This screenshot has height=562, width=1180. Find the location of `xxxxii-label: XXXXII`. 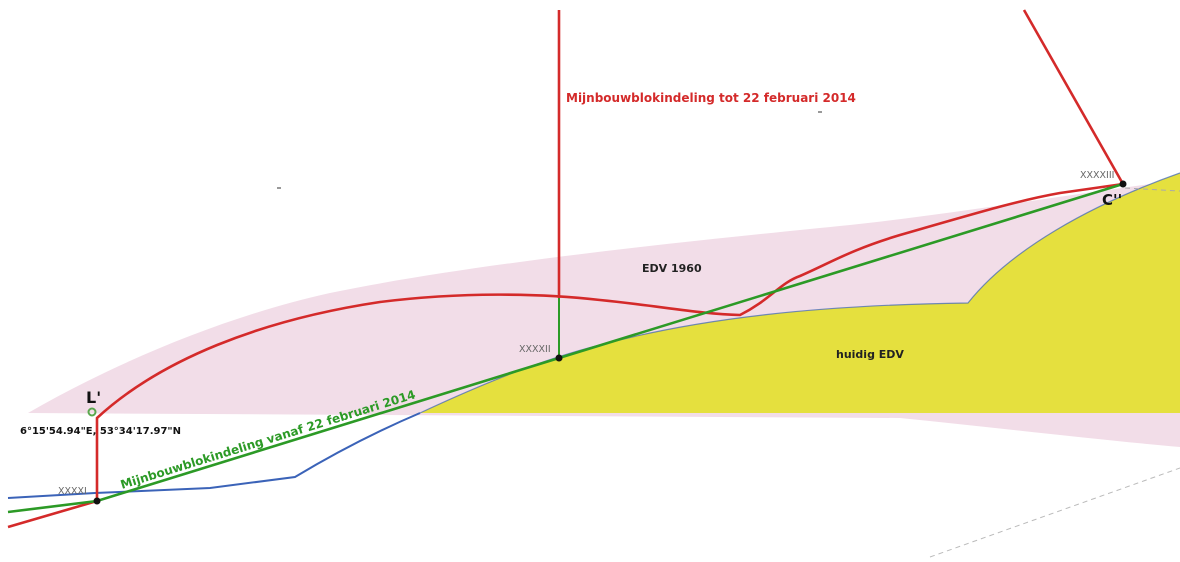

xxxxii-label: XXXXII is located at coordinates (535, 349).